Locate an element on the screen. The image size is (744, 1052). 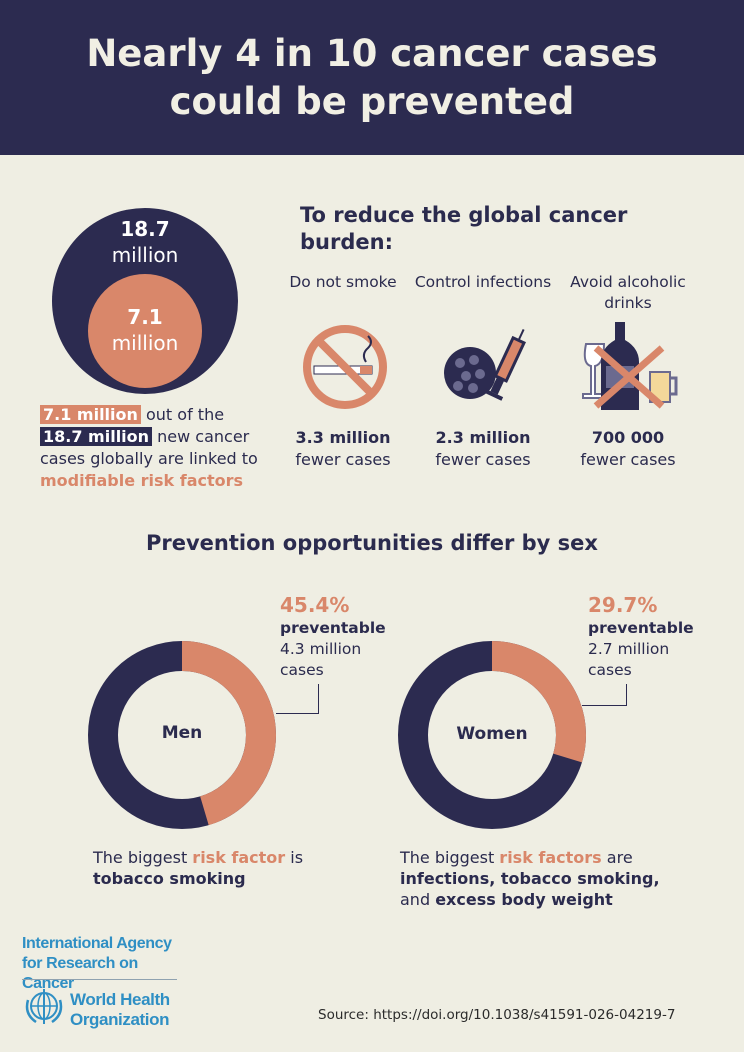
no-smoking-icon is located at coordinates (345, 367).